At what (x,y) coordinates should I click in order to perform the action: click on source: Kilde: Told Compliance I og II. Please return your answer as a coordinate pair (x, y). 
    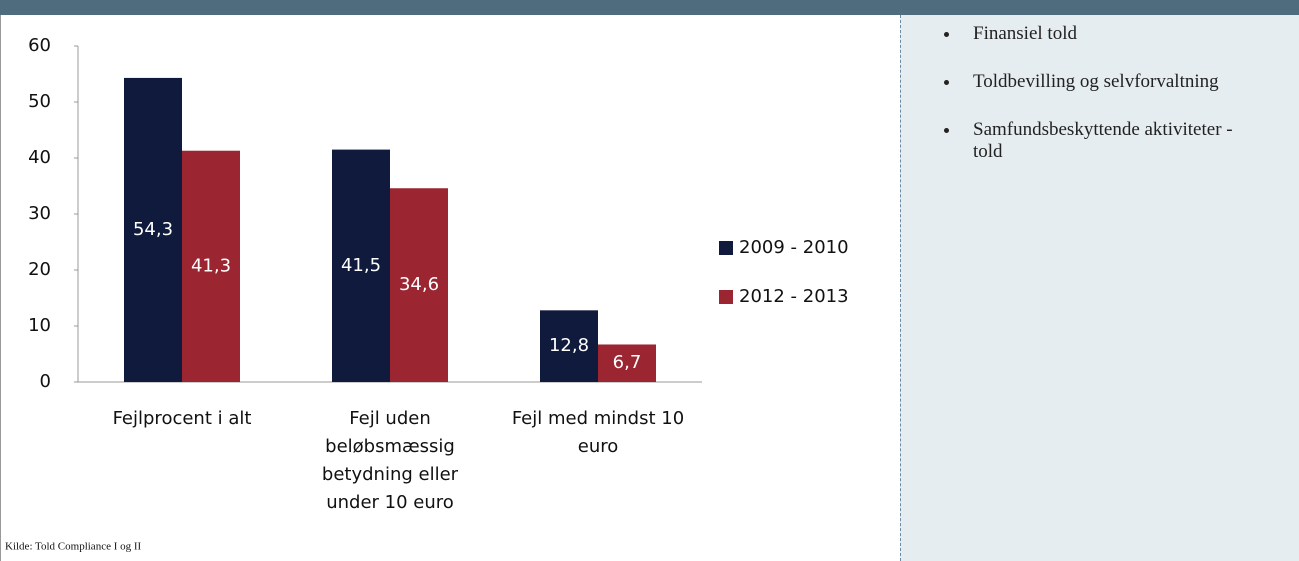
    Looking at the image, I should click on (73, 547).